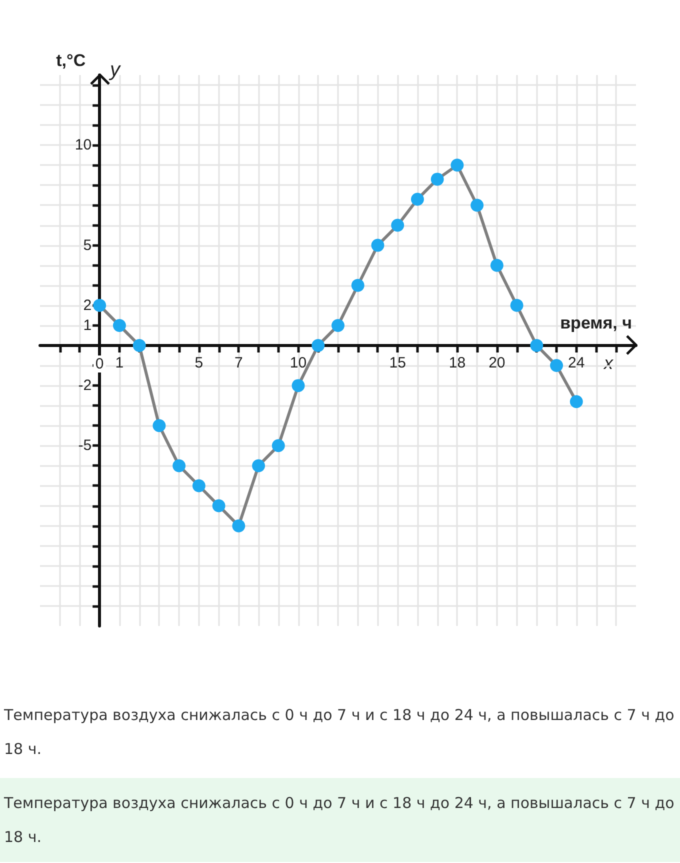 The image size is (680, 863). What do you see at coordinates (87, 305) in the screenshot?
I see `y-tick-label: 2` at bounding box center [87, 305].